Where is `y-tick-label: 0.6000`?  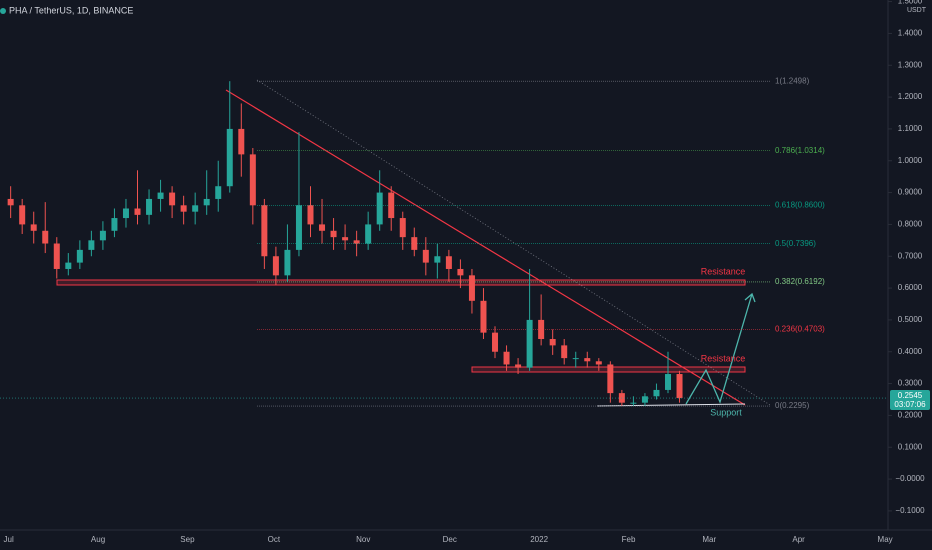
y-tick-label: 0.6000 is located at coordinates (910, 287).